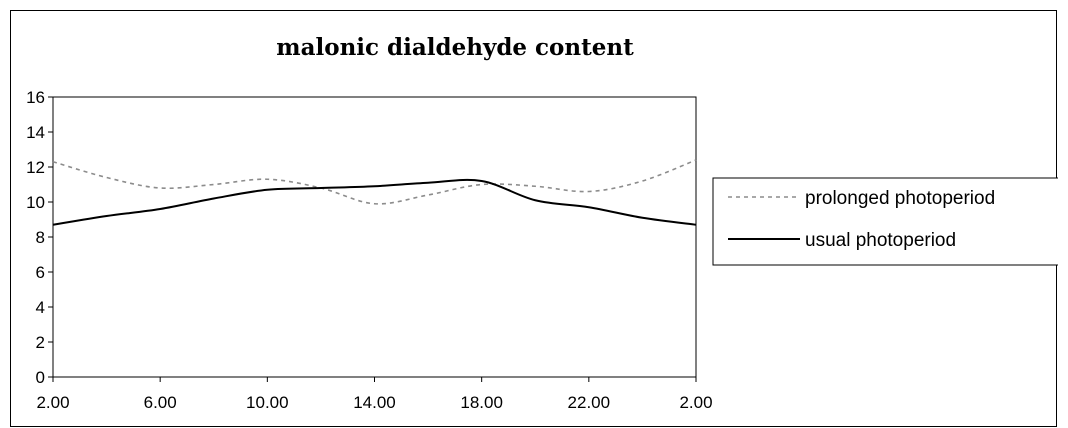 The width and height of the screenshot is (1068, 428). What do you see at coordinates (374, 402) in the screenshot?
I see `x-tick-label: 14.00` at bounding box center [374, 402].